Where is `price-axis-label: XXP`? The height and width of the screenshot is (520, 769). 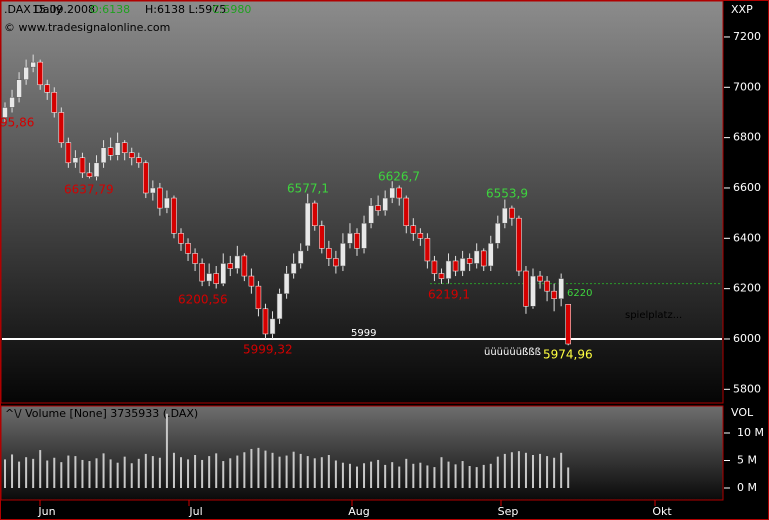 price-axis-label: XXP is located at coordinates (742, 9).